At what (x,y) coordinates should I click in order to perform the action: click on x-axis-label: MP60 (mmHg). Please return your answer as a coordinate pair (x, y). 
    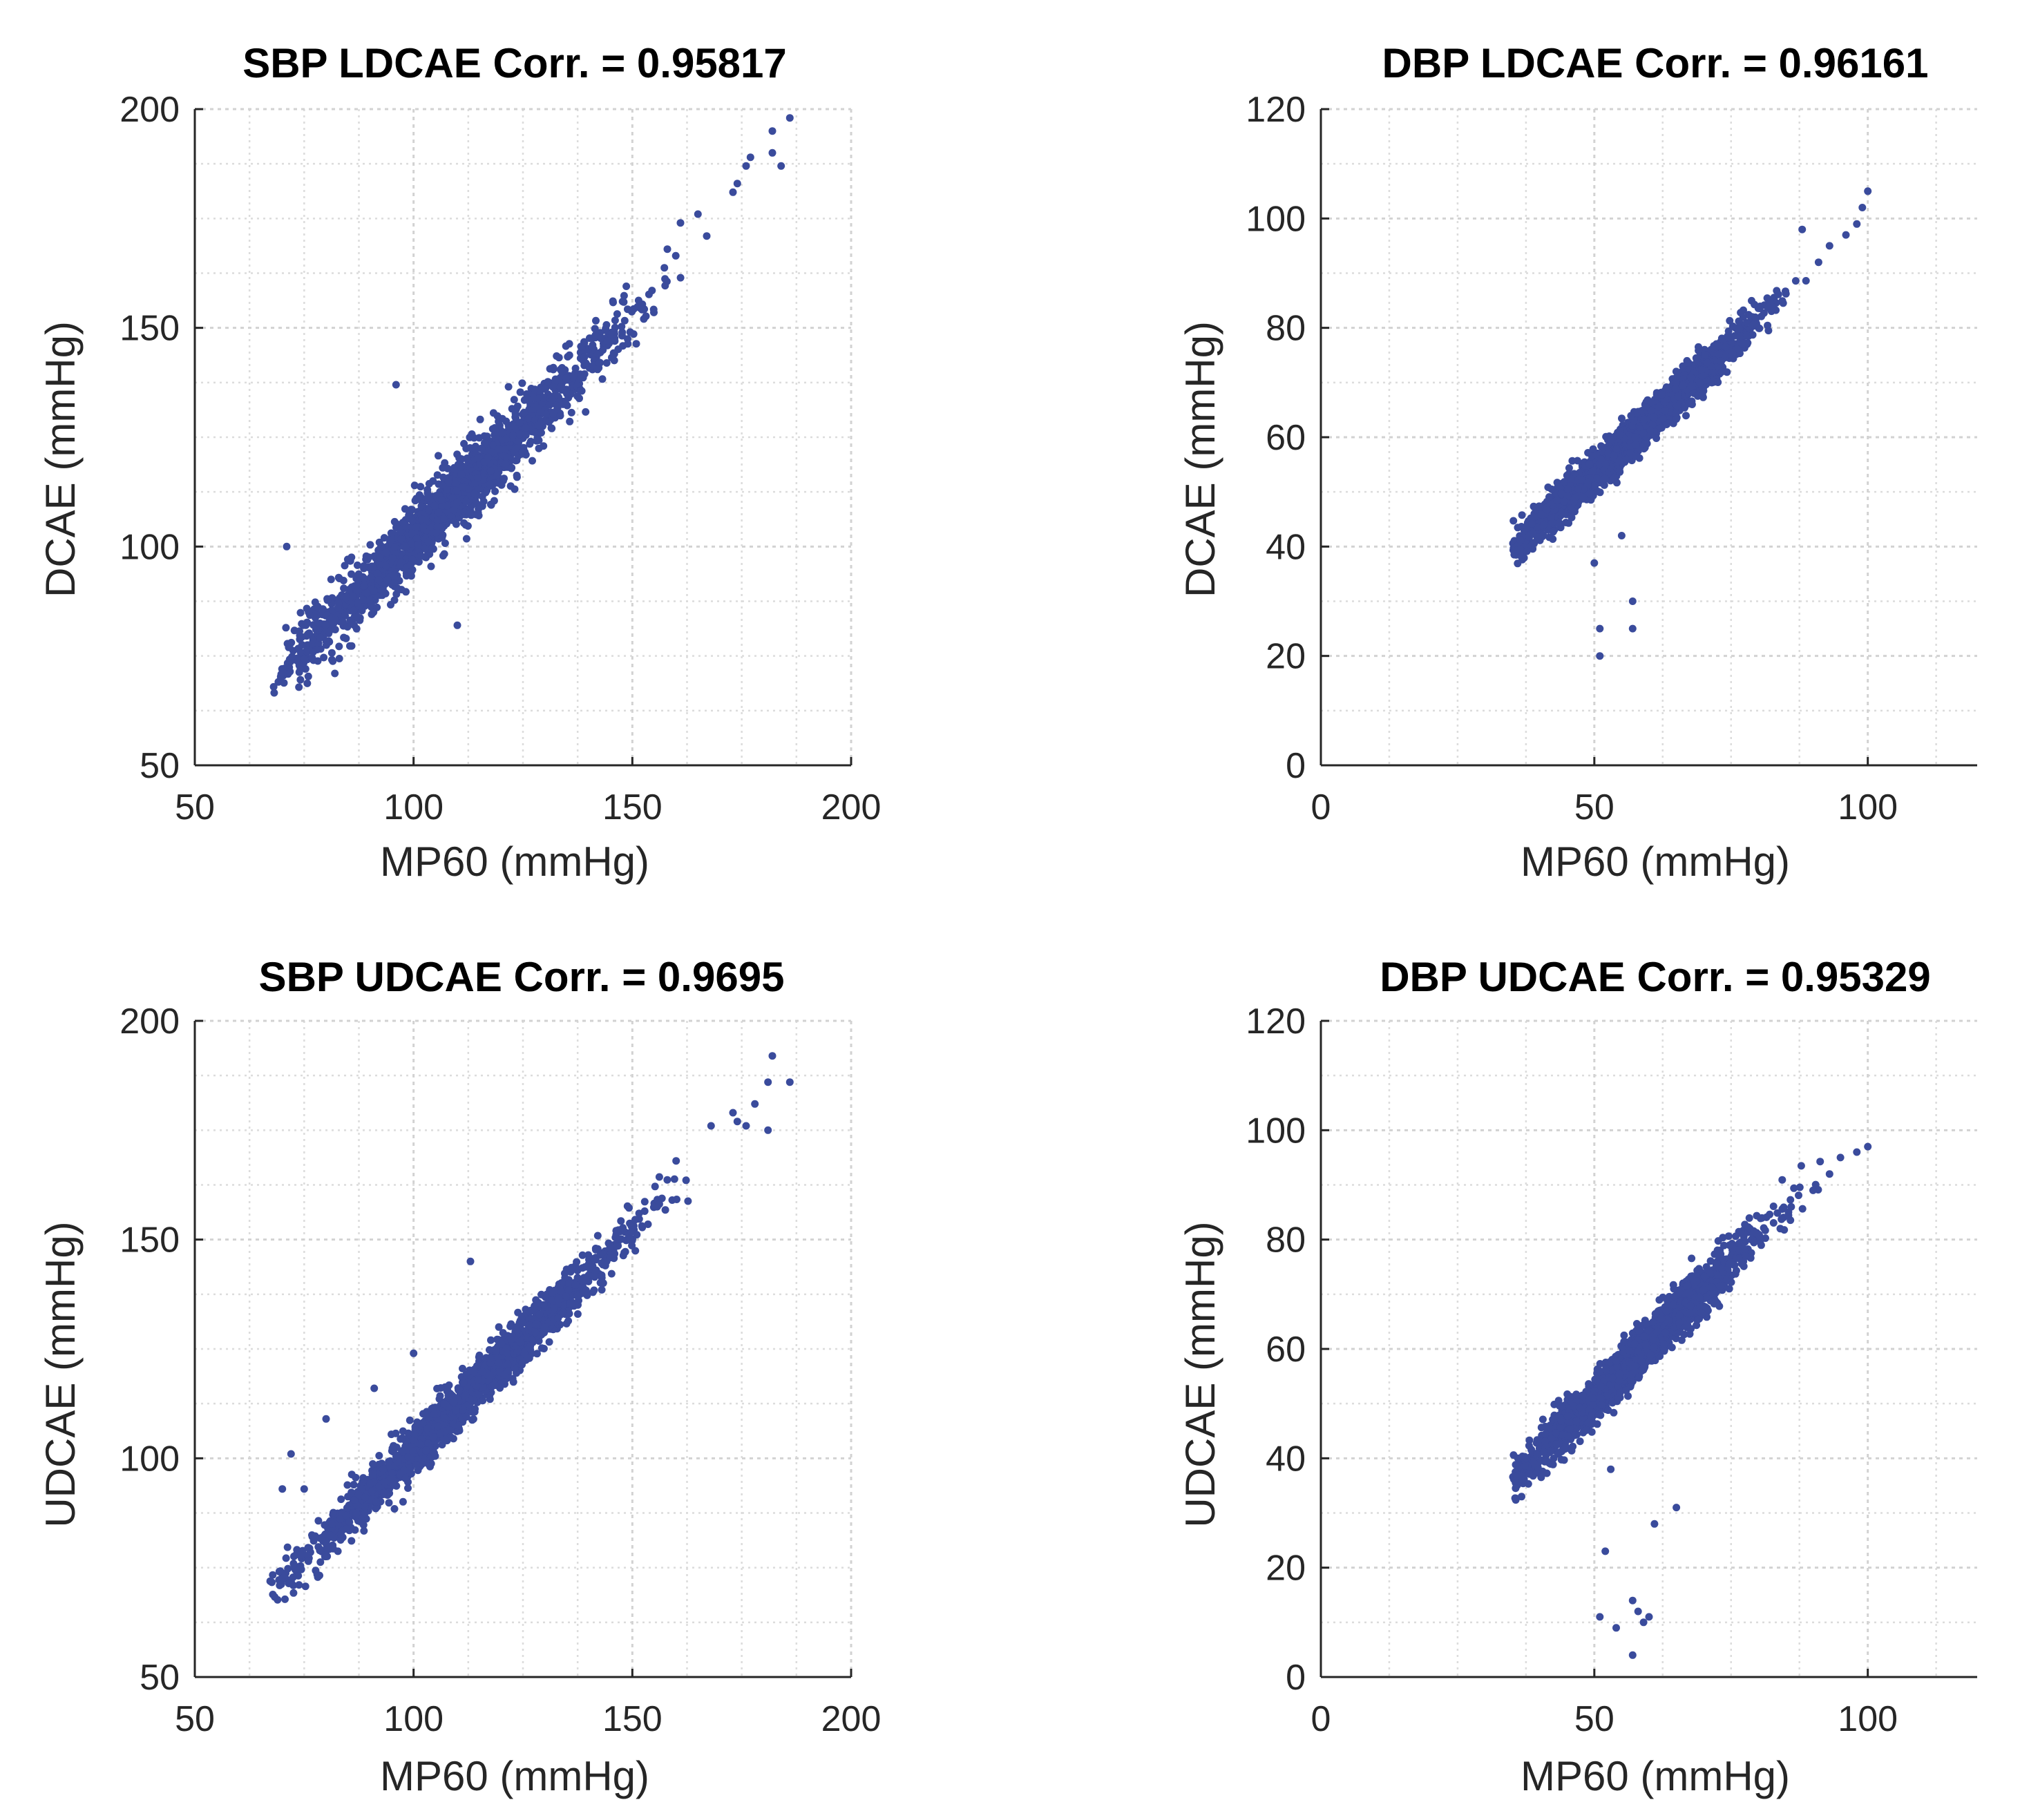
    Looking at the image, I should click on (514, 862).